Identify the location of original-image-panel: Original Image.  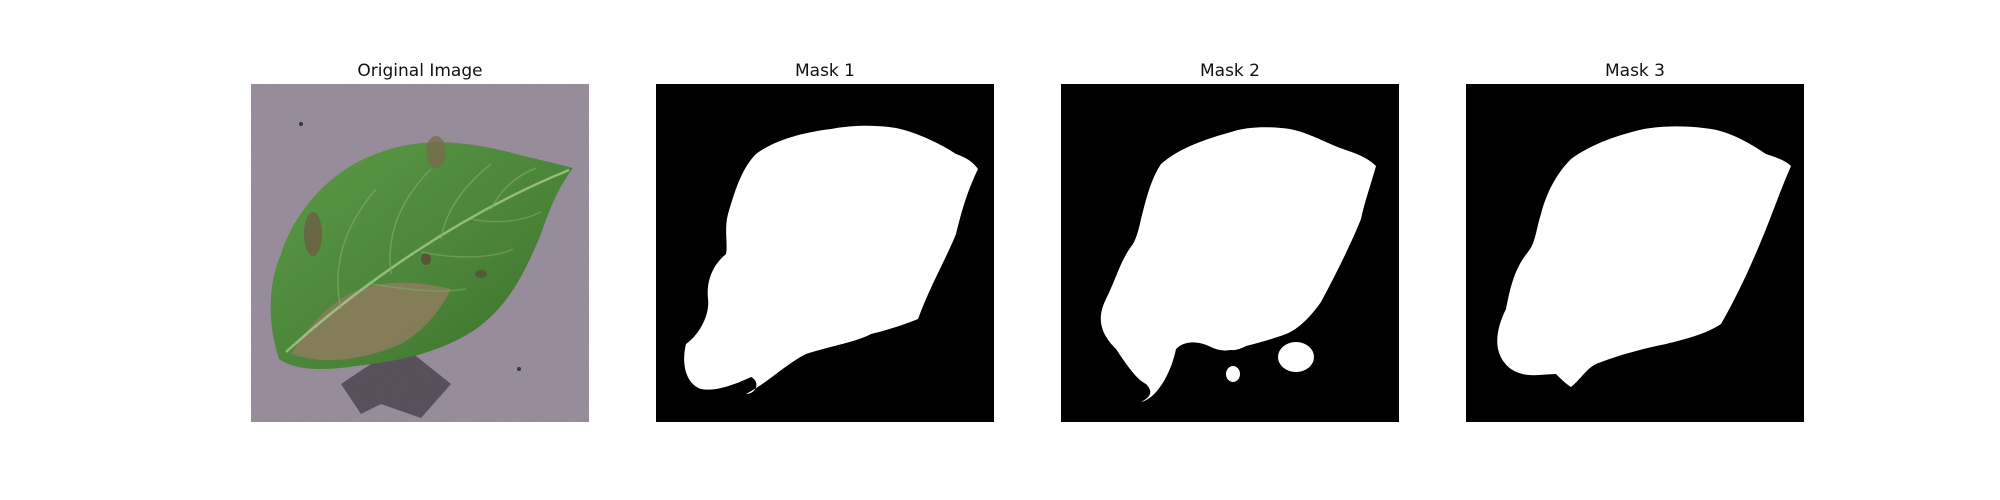
(420, 240).